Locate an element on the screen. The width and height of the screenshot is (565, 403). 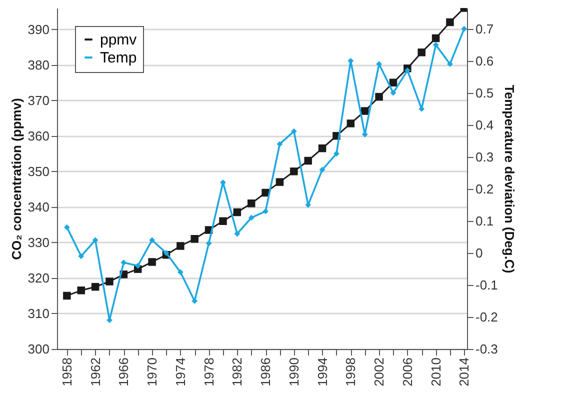
x-tick-label: 1958 is located at coordinates (66, 372).